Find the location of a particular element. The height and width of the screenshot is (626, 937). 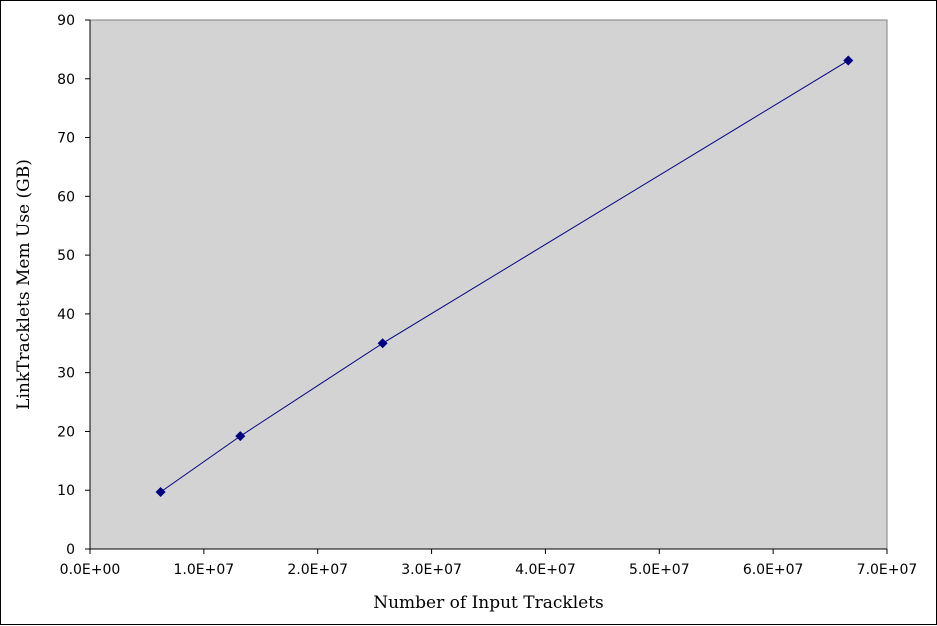

y-tick-label: 90 is located at coordinates (66, 21).